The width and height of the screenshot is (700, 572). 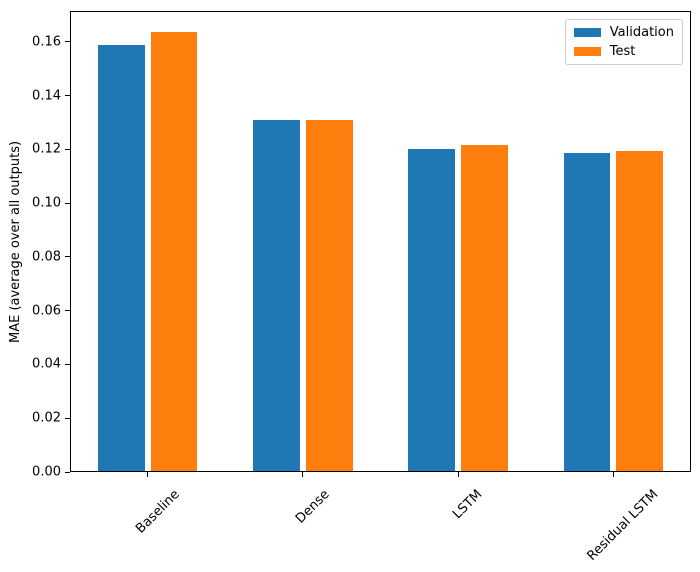 What do you see at coordinates (121, 257) in the screenshot?
I see `bar-validation-baseline` at bounding box center [121, 257].